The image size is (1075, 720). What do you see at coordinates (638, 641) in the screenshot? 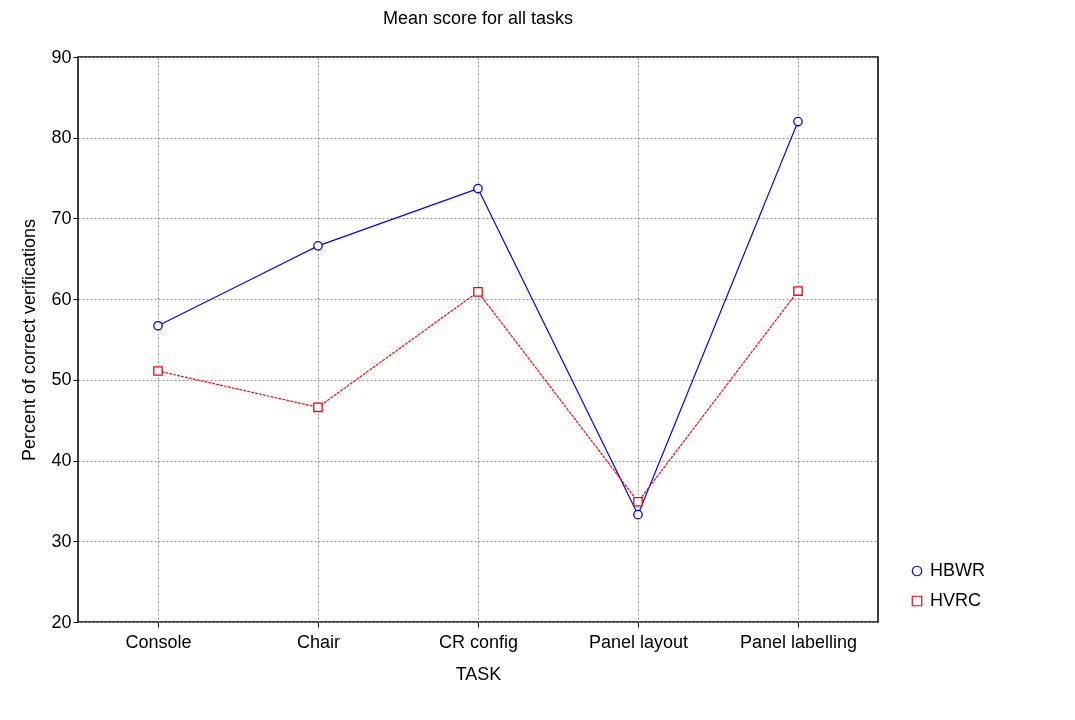
I see `x-tick-label: Panel layout` at bounding box center [638, 641].